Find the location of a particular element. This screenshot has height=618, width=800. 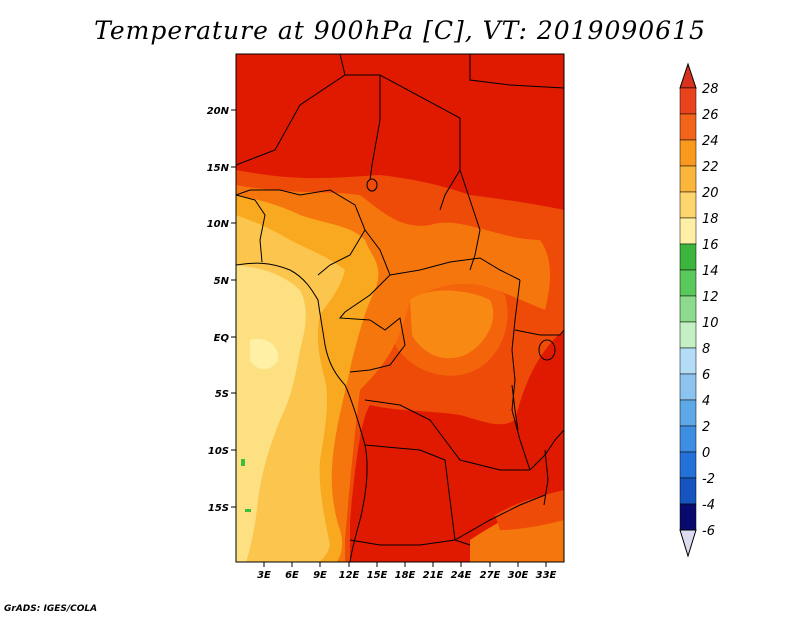

lon-label: 27E is located at coordinates (490, 575).